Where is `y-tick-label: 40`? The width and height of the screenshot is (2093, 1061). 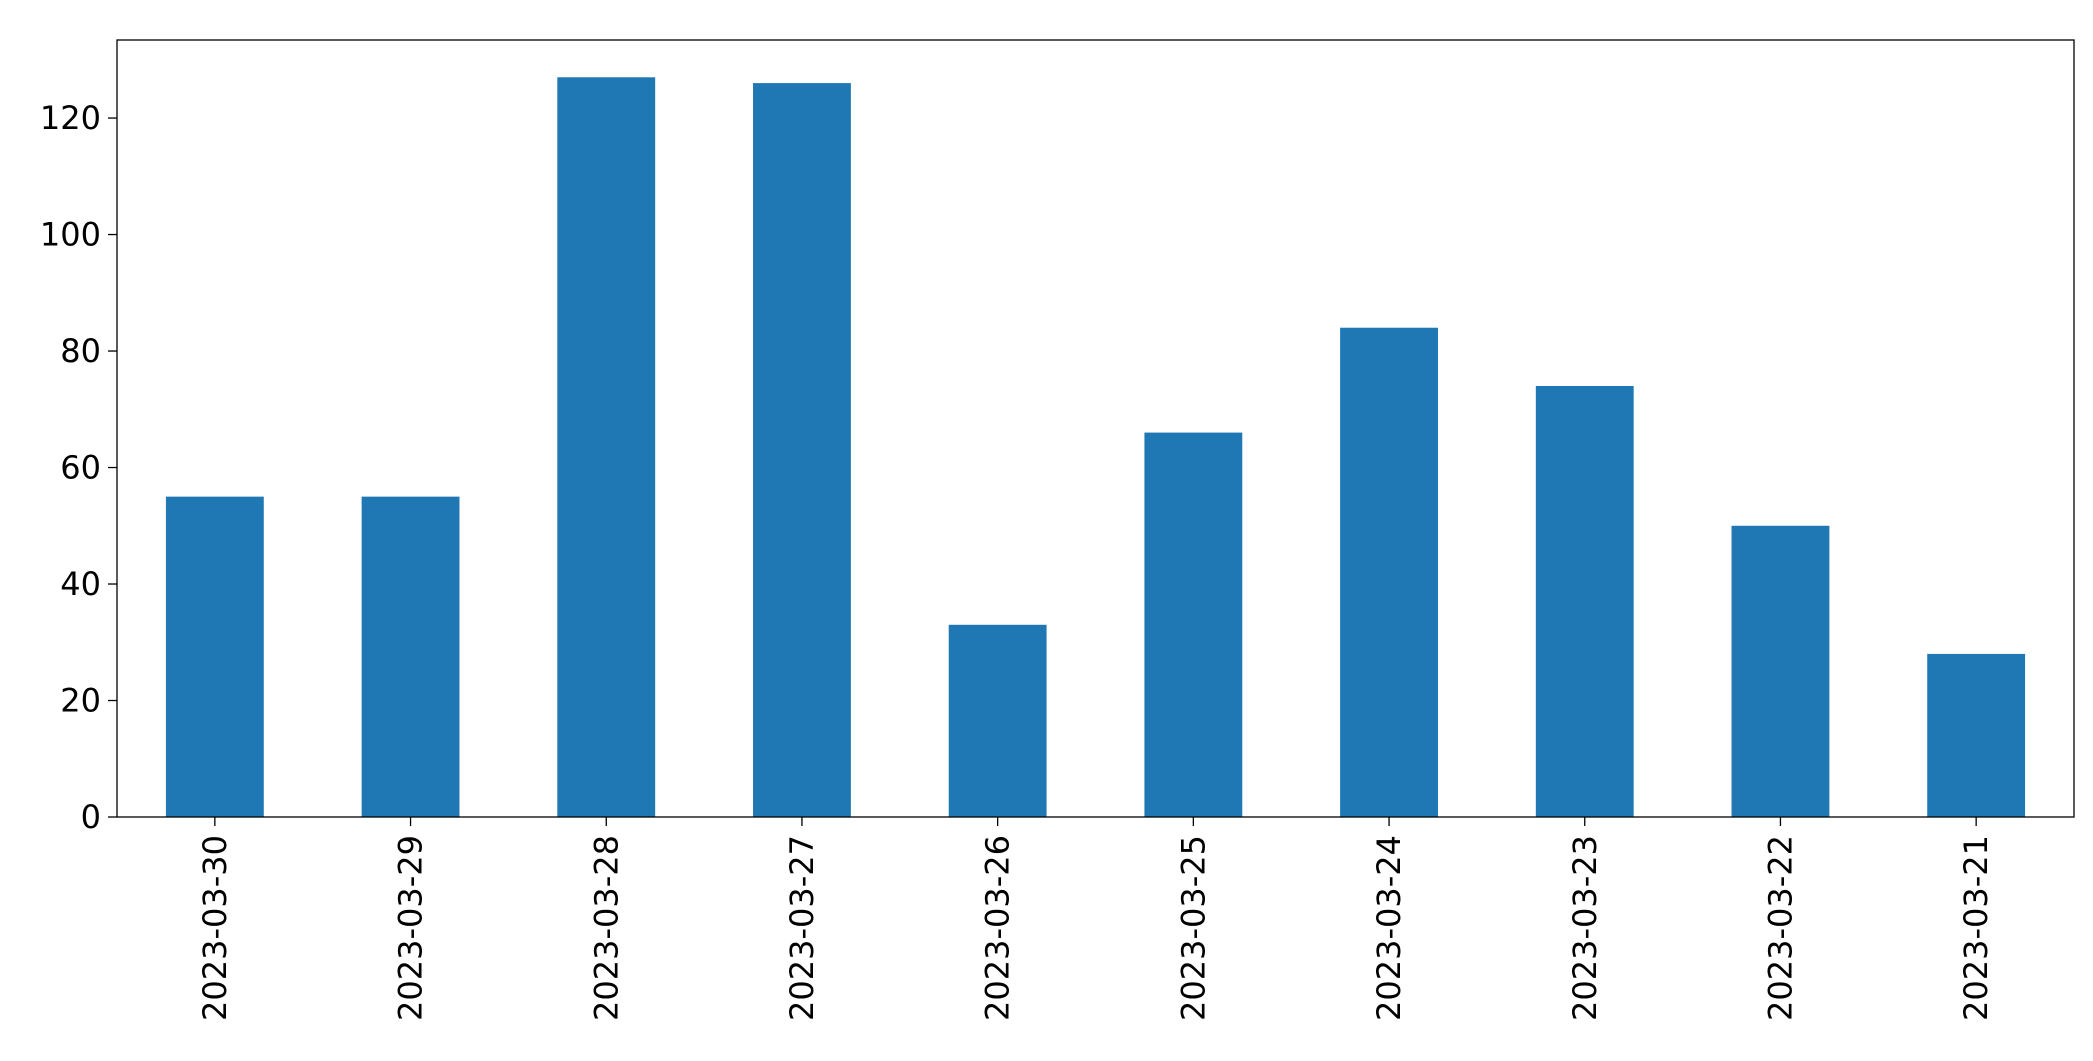 y-tick-label: 40 is located at coordinates (80, 584).